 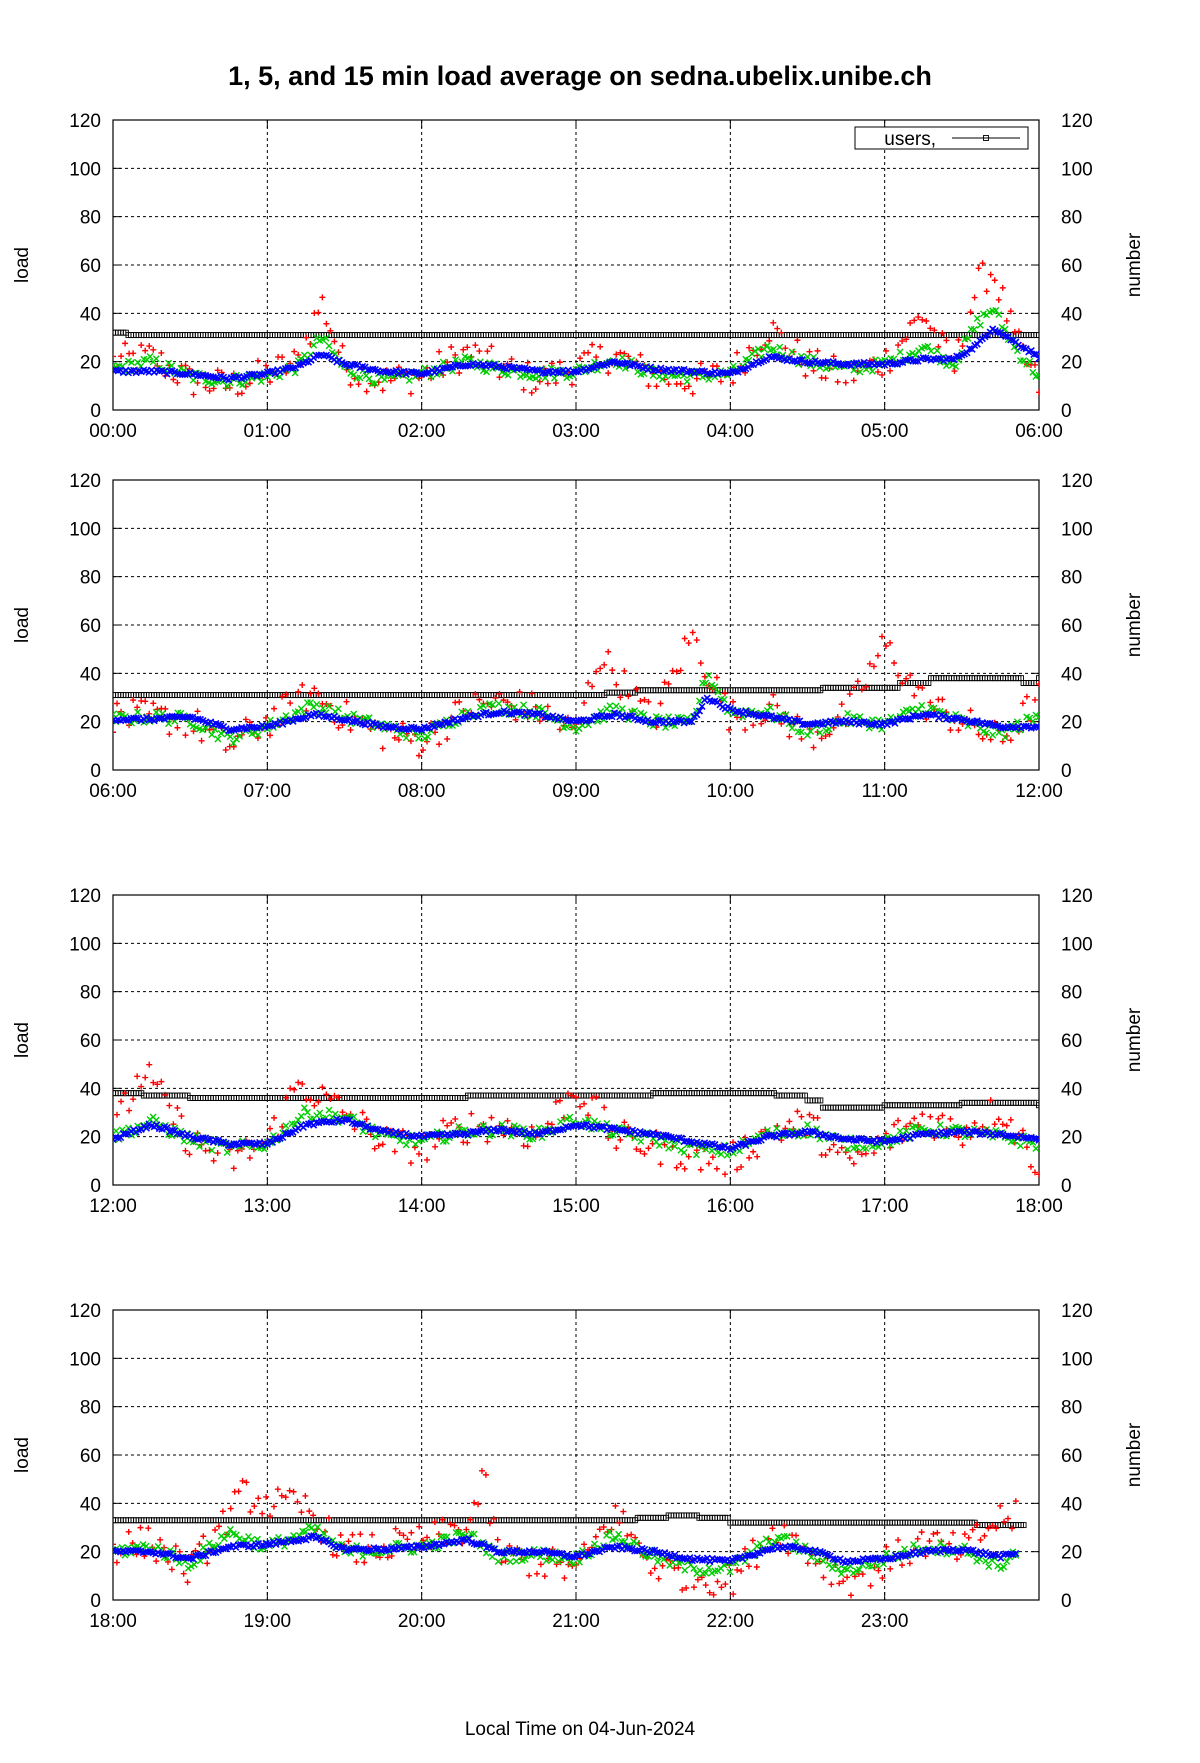 What do you see at coordinates (90, 1041) in the screenshot?
I see `y-tick-label: 60` at bounding box center [90, 1041].